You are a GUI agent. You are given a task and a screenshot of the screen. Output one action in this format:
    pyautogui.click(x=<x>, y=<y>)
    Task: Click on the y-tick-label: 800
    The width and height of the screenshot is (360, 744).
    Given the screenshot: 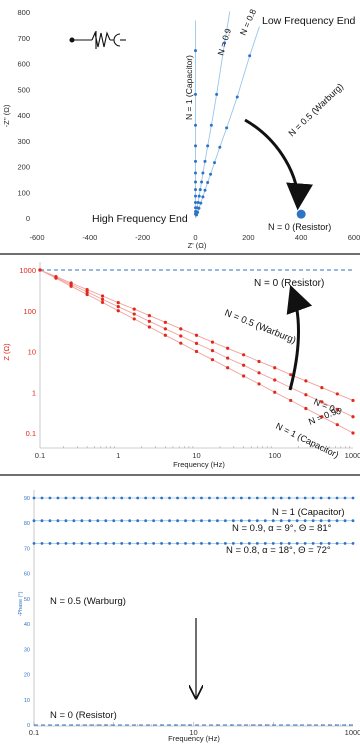 What is the action you would take?
    pyautogui.click(x=23, y=12)
    